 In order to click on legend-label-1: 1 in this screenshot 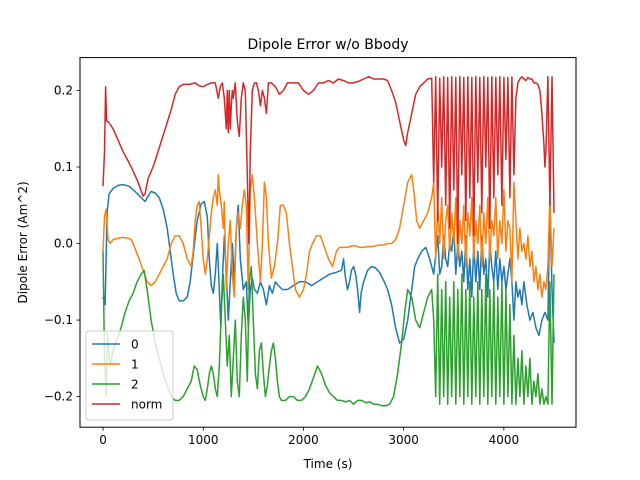, I will do `click(135, 365)`.